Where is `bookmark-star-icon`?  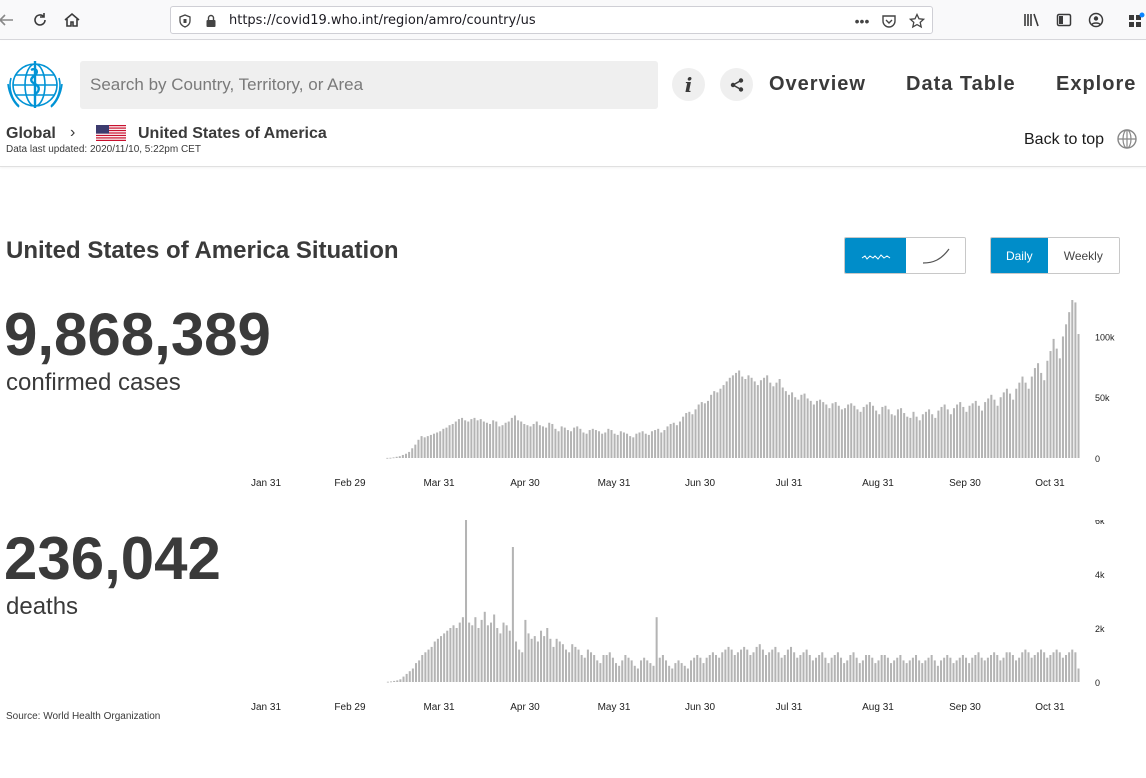
bookmark-star-icon is located at coordinates (917, 21).